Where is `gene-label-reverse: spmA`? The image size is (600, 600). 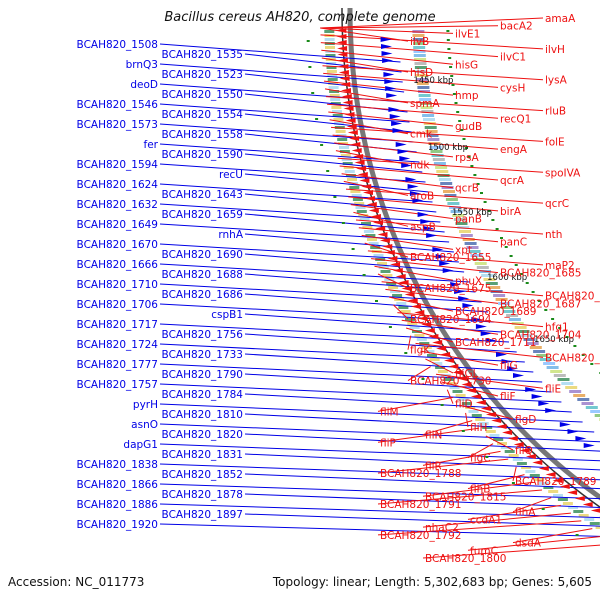 gene-label-reverse: spmA is located at coordinates (425, 104).